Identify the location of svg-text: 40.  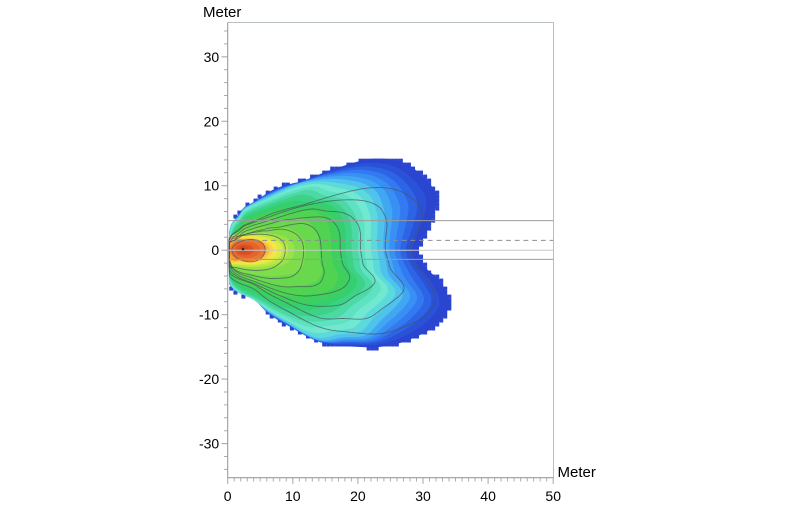
(488, 496).